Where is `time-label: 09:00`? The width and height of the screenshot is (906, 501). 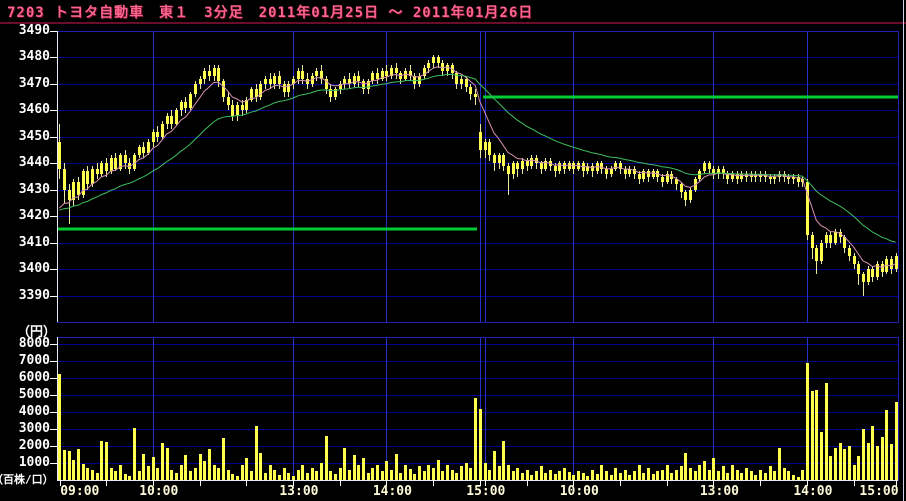 time-label: 09:00 is located at coordinates (80, 491).